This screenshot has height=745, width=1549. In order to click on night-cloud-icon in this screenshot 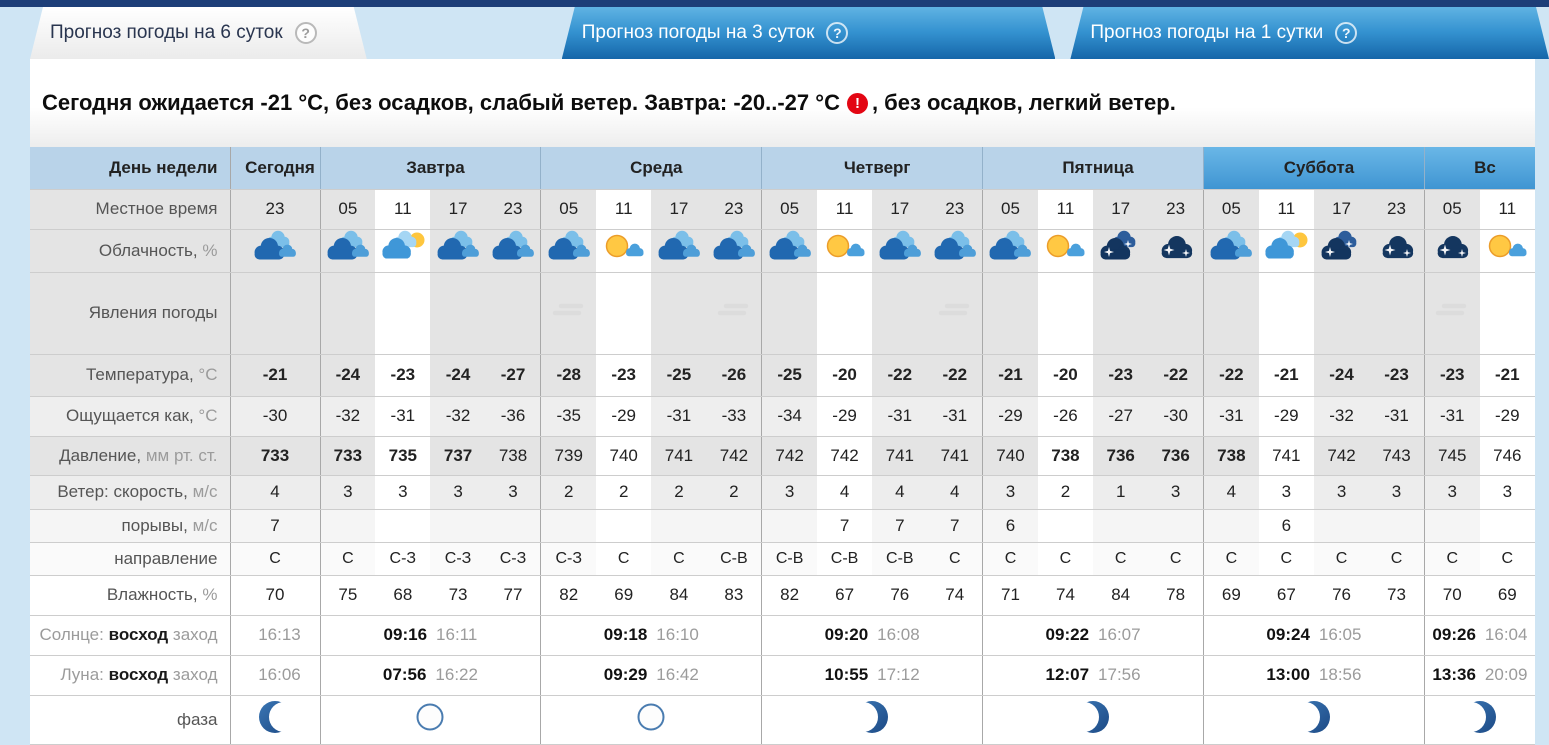, I will do `click(1452, 248)`.